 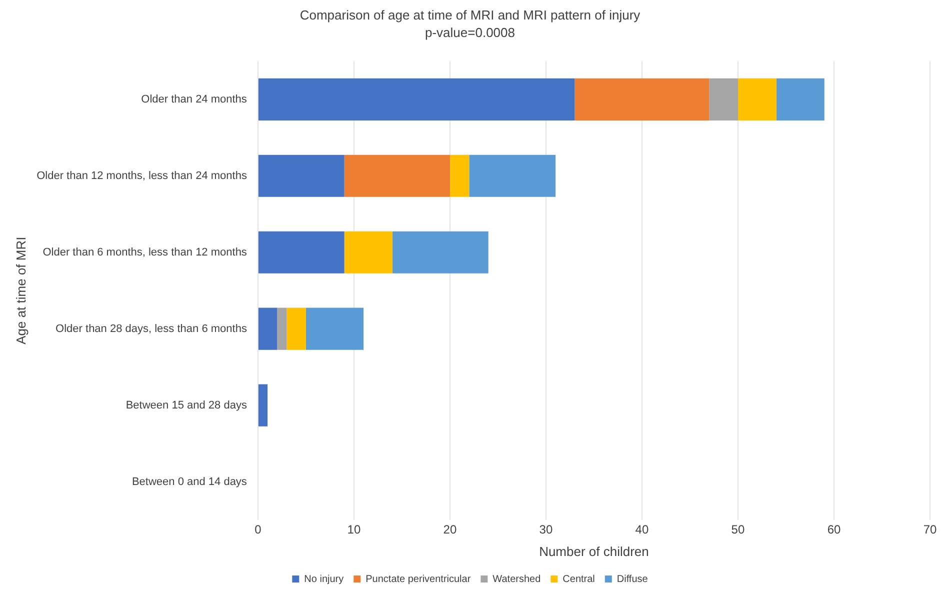 What do you see at coordinates (324, 579) in the screenshot?
I see `legend-label: No injury` at bounding box center [324, 579].